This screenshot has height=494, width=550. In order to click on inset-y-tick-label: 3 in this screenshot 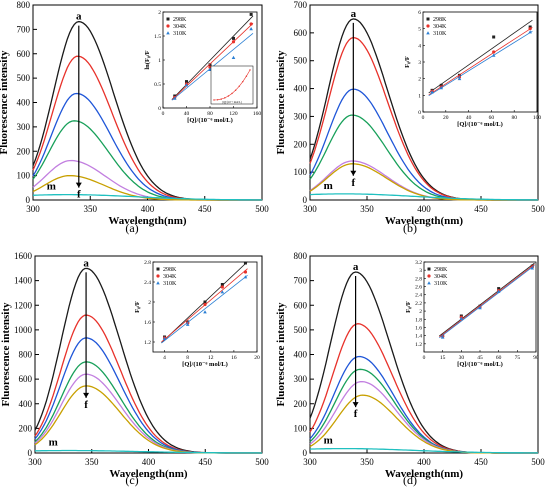, I will do `click(419, 63)`.